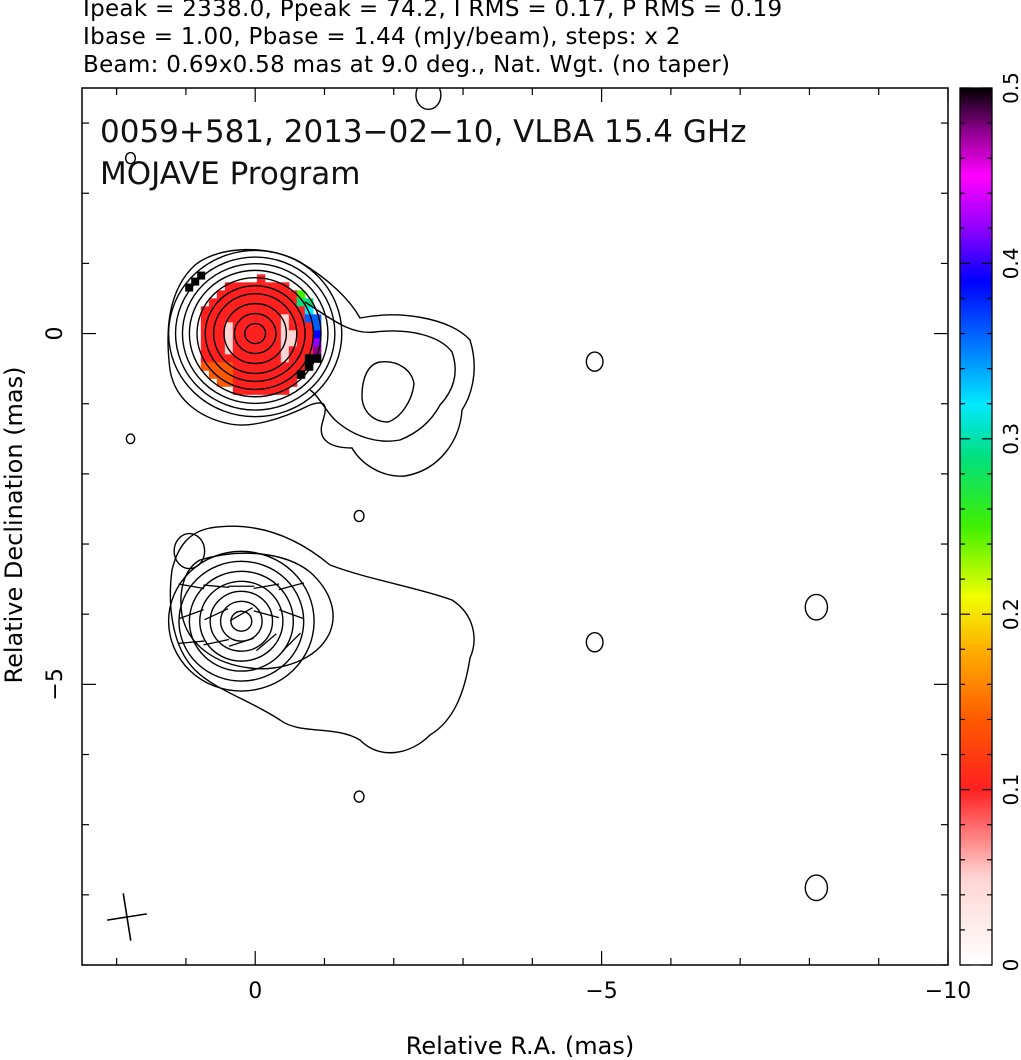 The height and width of the screenshot is (1060, 1021). What do you see at coordinates (1010, 614) in the screenshot?
I see `colorbar-tick-label: 0.2` at bounding box center [1010, 614].